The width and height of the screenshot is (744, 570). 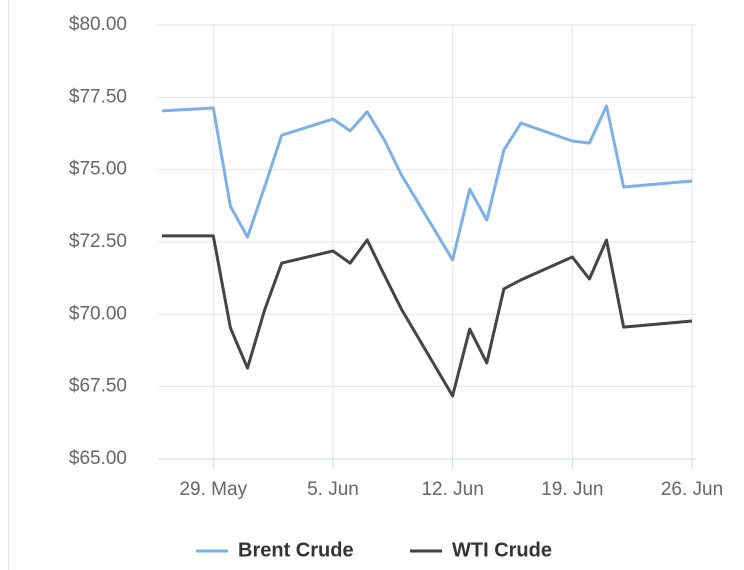 I want to click on x-tick-label: 5. Jun, so click(x=333, y=489).